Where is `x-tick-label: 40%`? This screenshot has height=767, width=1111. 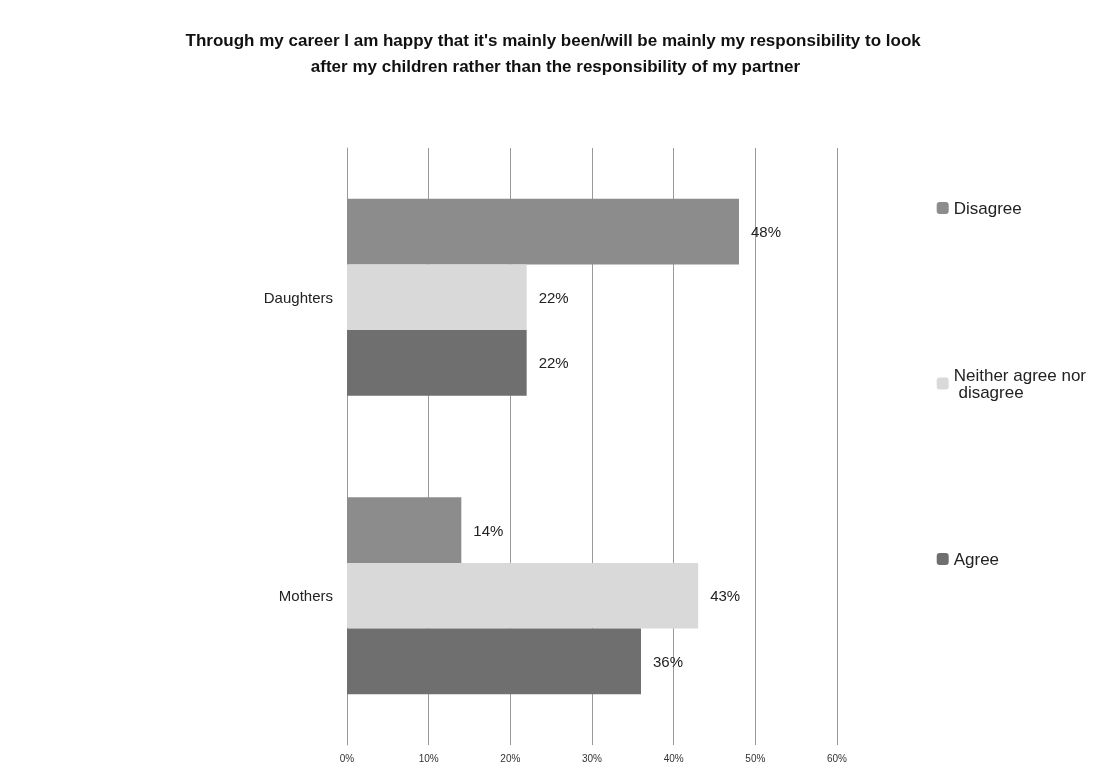
x-tick-label: 40% is located at coordinates (673, 758).